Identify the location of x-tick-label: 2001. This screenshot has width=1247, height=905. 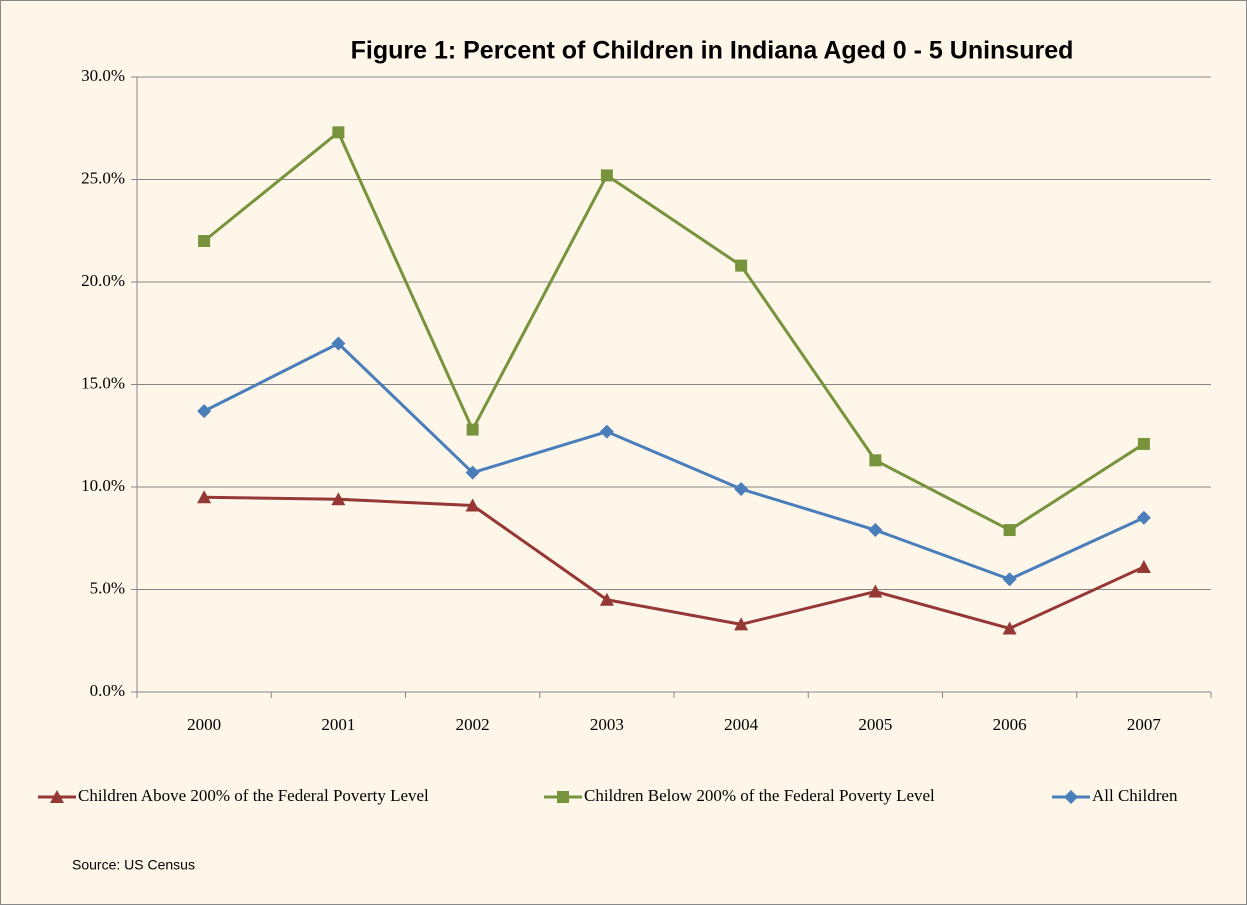
(338, 724).